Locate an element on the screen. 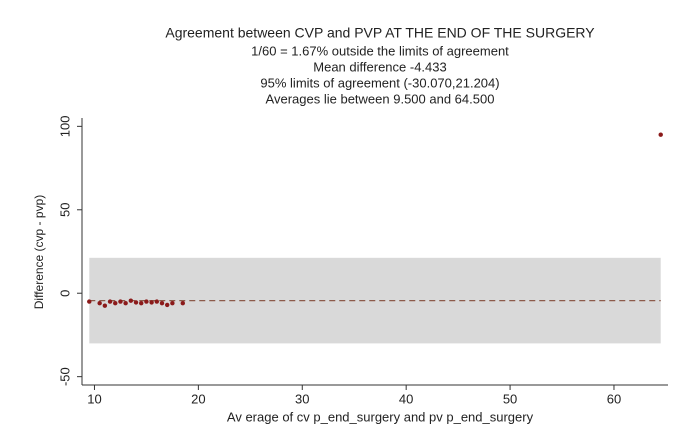 The width and height of the screenshot is (675, 443). y-axis-label: Difference (cvp - pvp) is located at coordinates (39, 252).